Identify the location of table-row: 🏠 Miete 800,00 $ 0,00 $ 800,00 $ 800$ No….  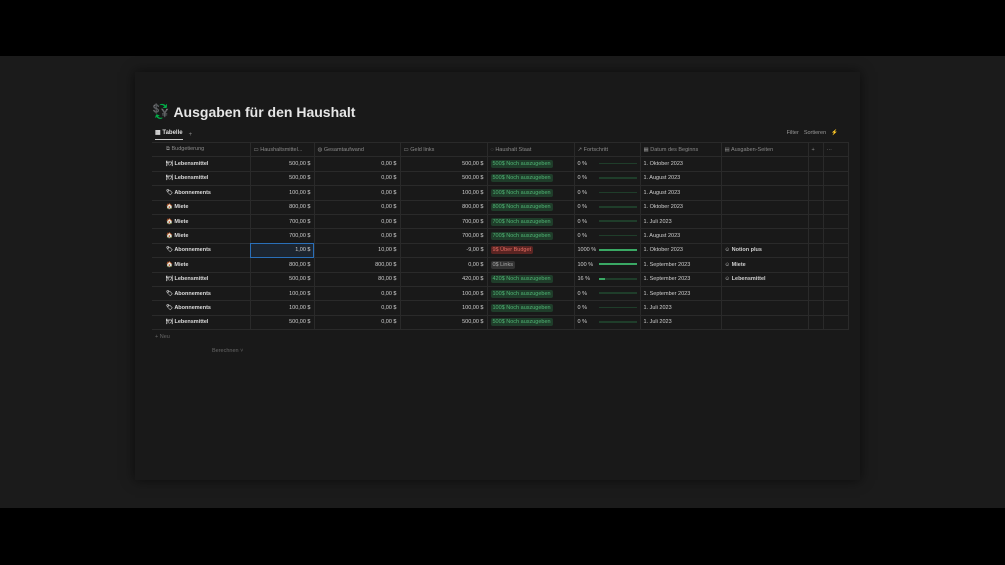
(500, 207).